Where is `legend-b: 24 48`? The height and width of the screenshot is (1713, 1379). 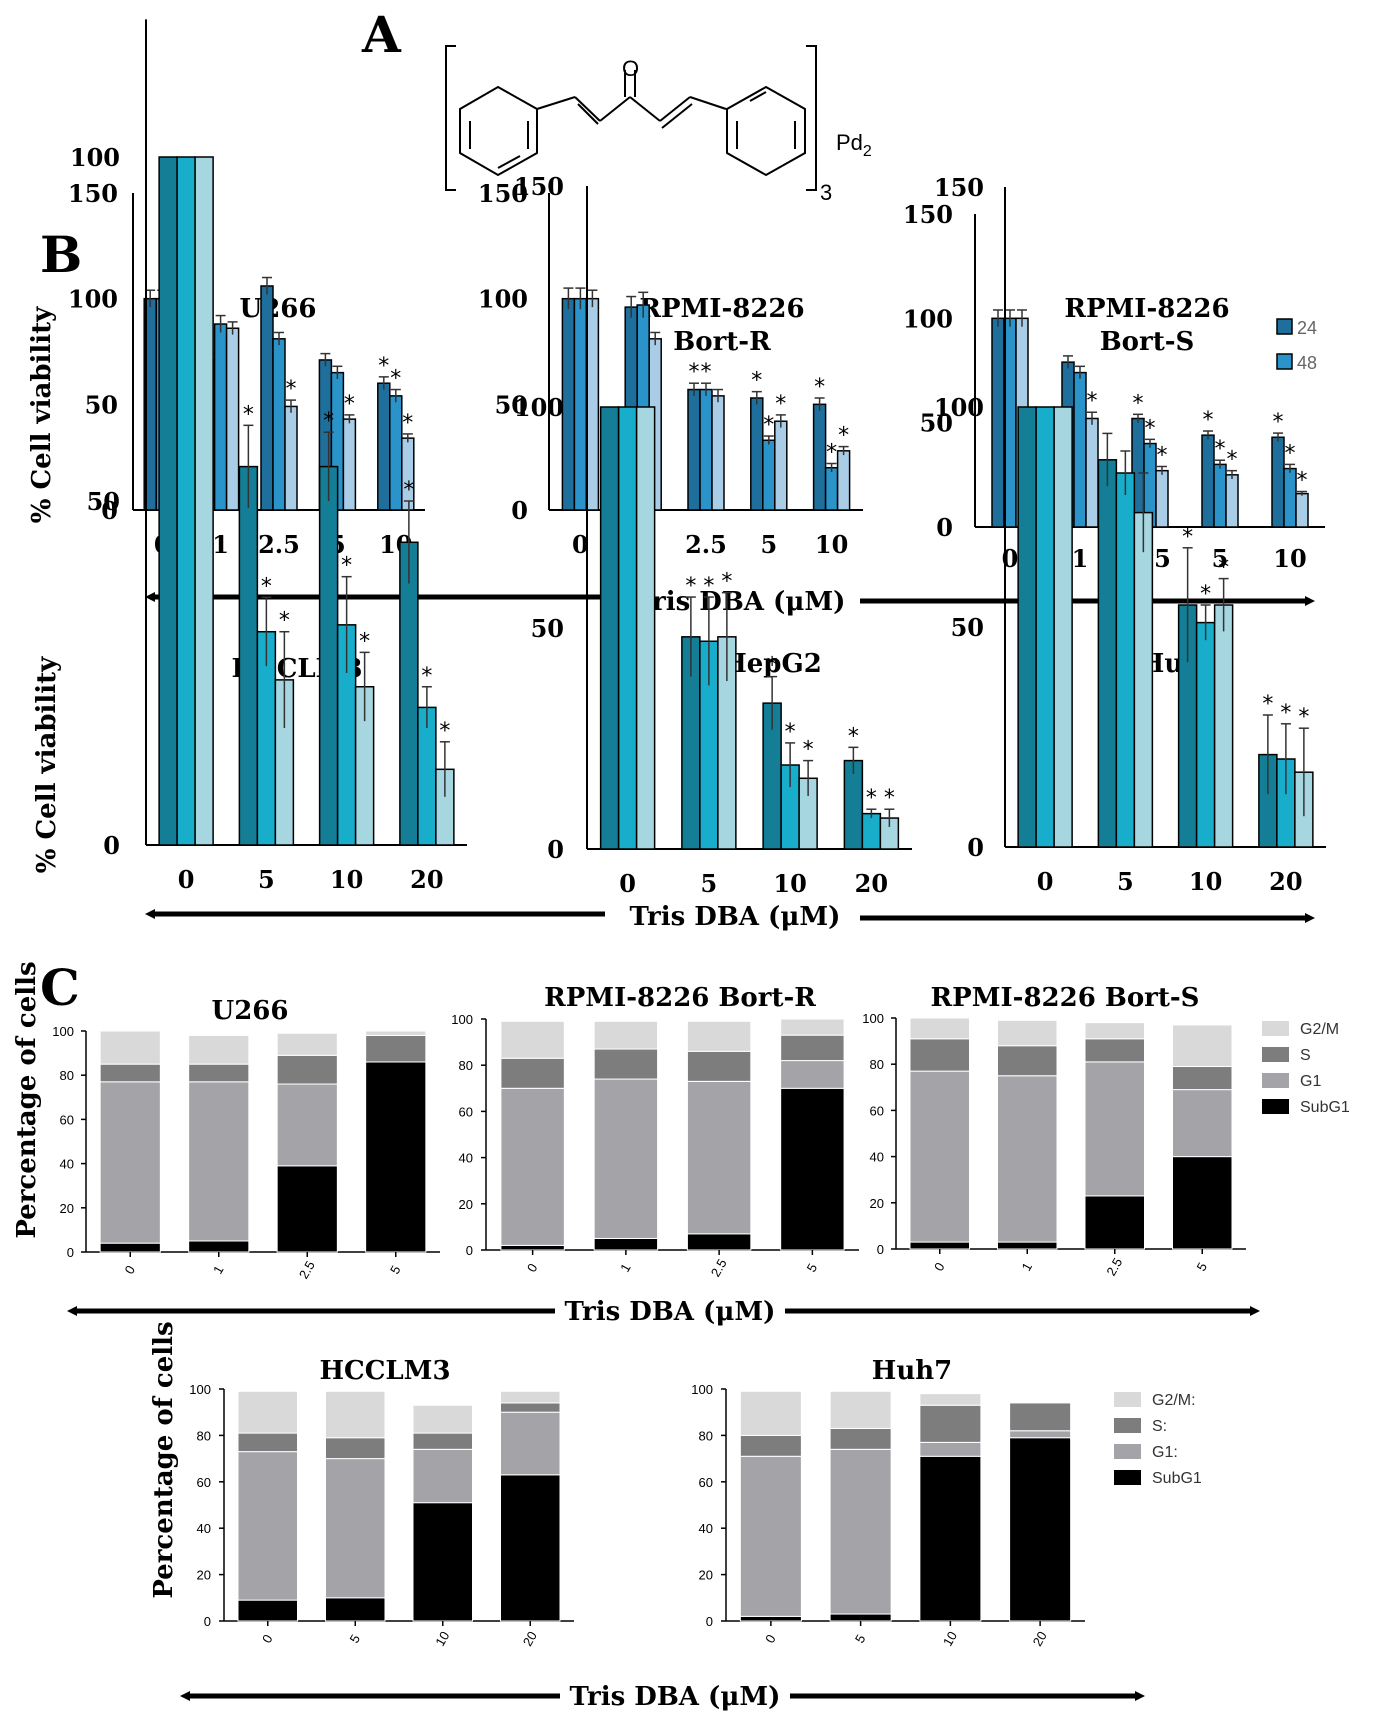
legend-b: 24 48 is located at coordinates (1296, 345).